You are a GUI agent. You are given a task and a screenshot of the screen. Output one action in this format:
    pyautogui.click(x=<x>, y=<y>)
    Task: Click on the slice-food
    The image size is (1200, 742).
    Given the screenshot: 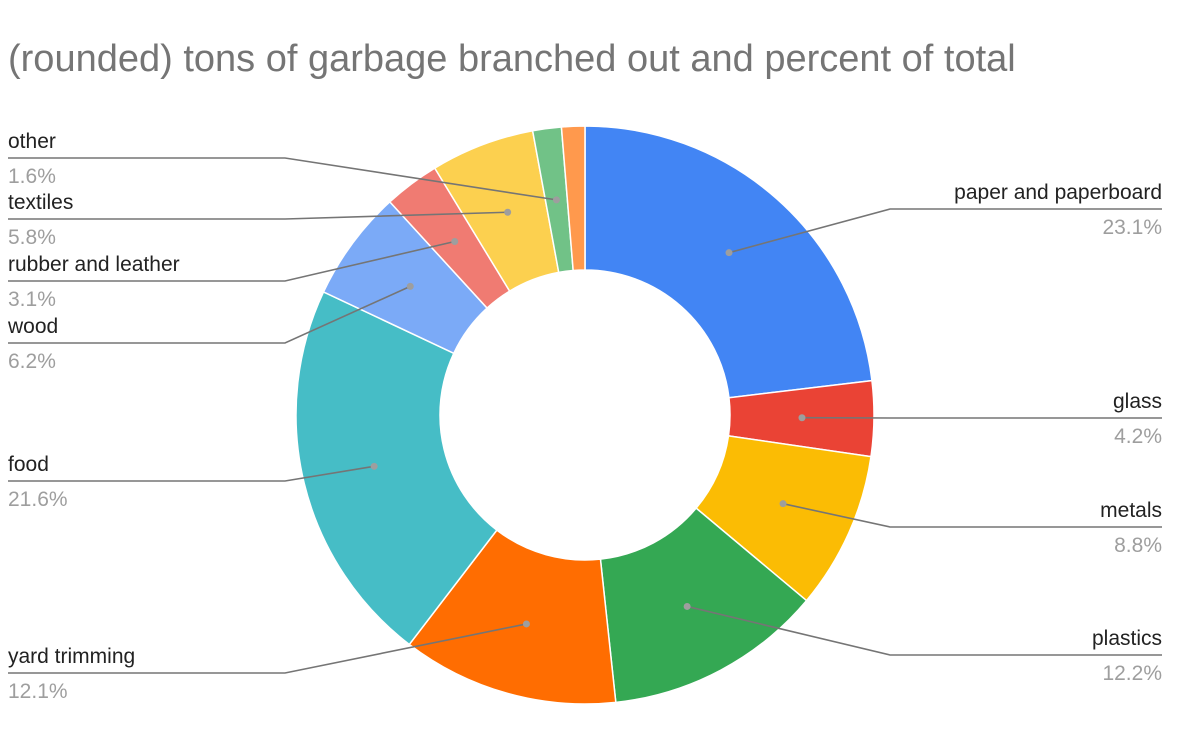 What is the action you would take?
    pyautogui.click(x=396, y=468)
    